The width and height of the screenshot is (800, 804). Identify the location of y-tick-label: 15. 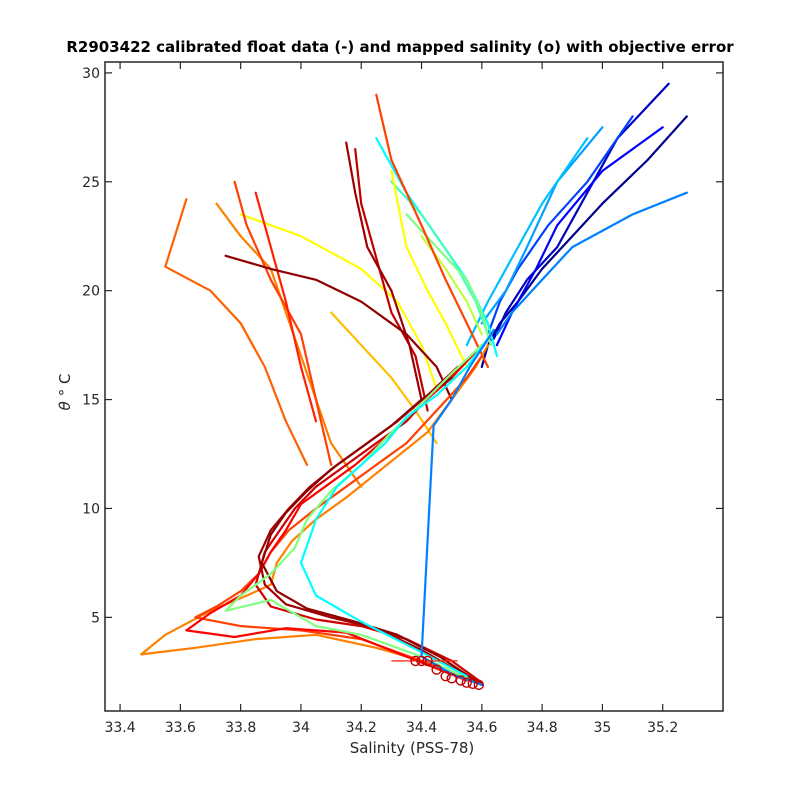
(91, 401).